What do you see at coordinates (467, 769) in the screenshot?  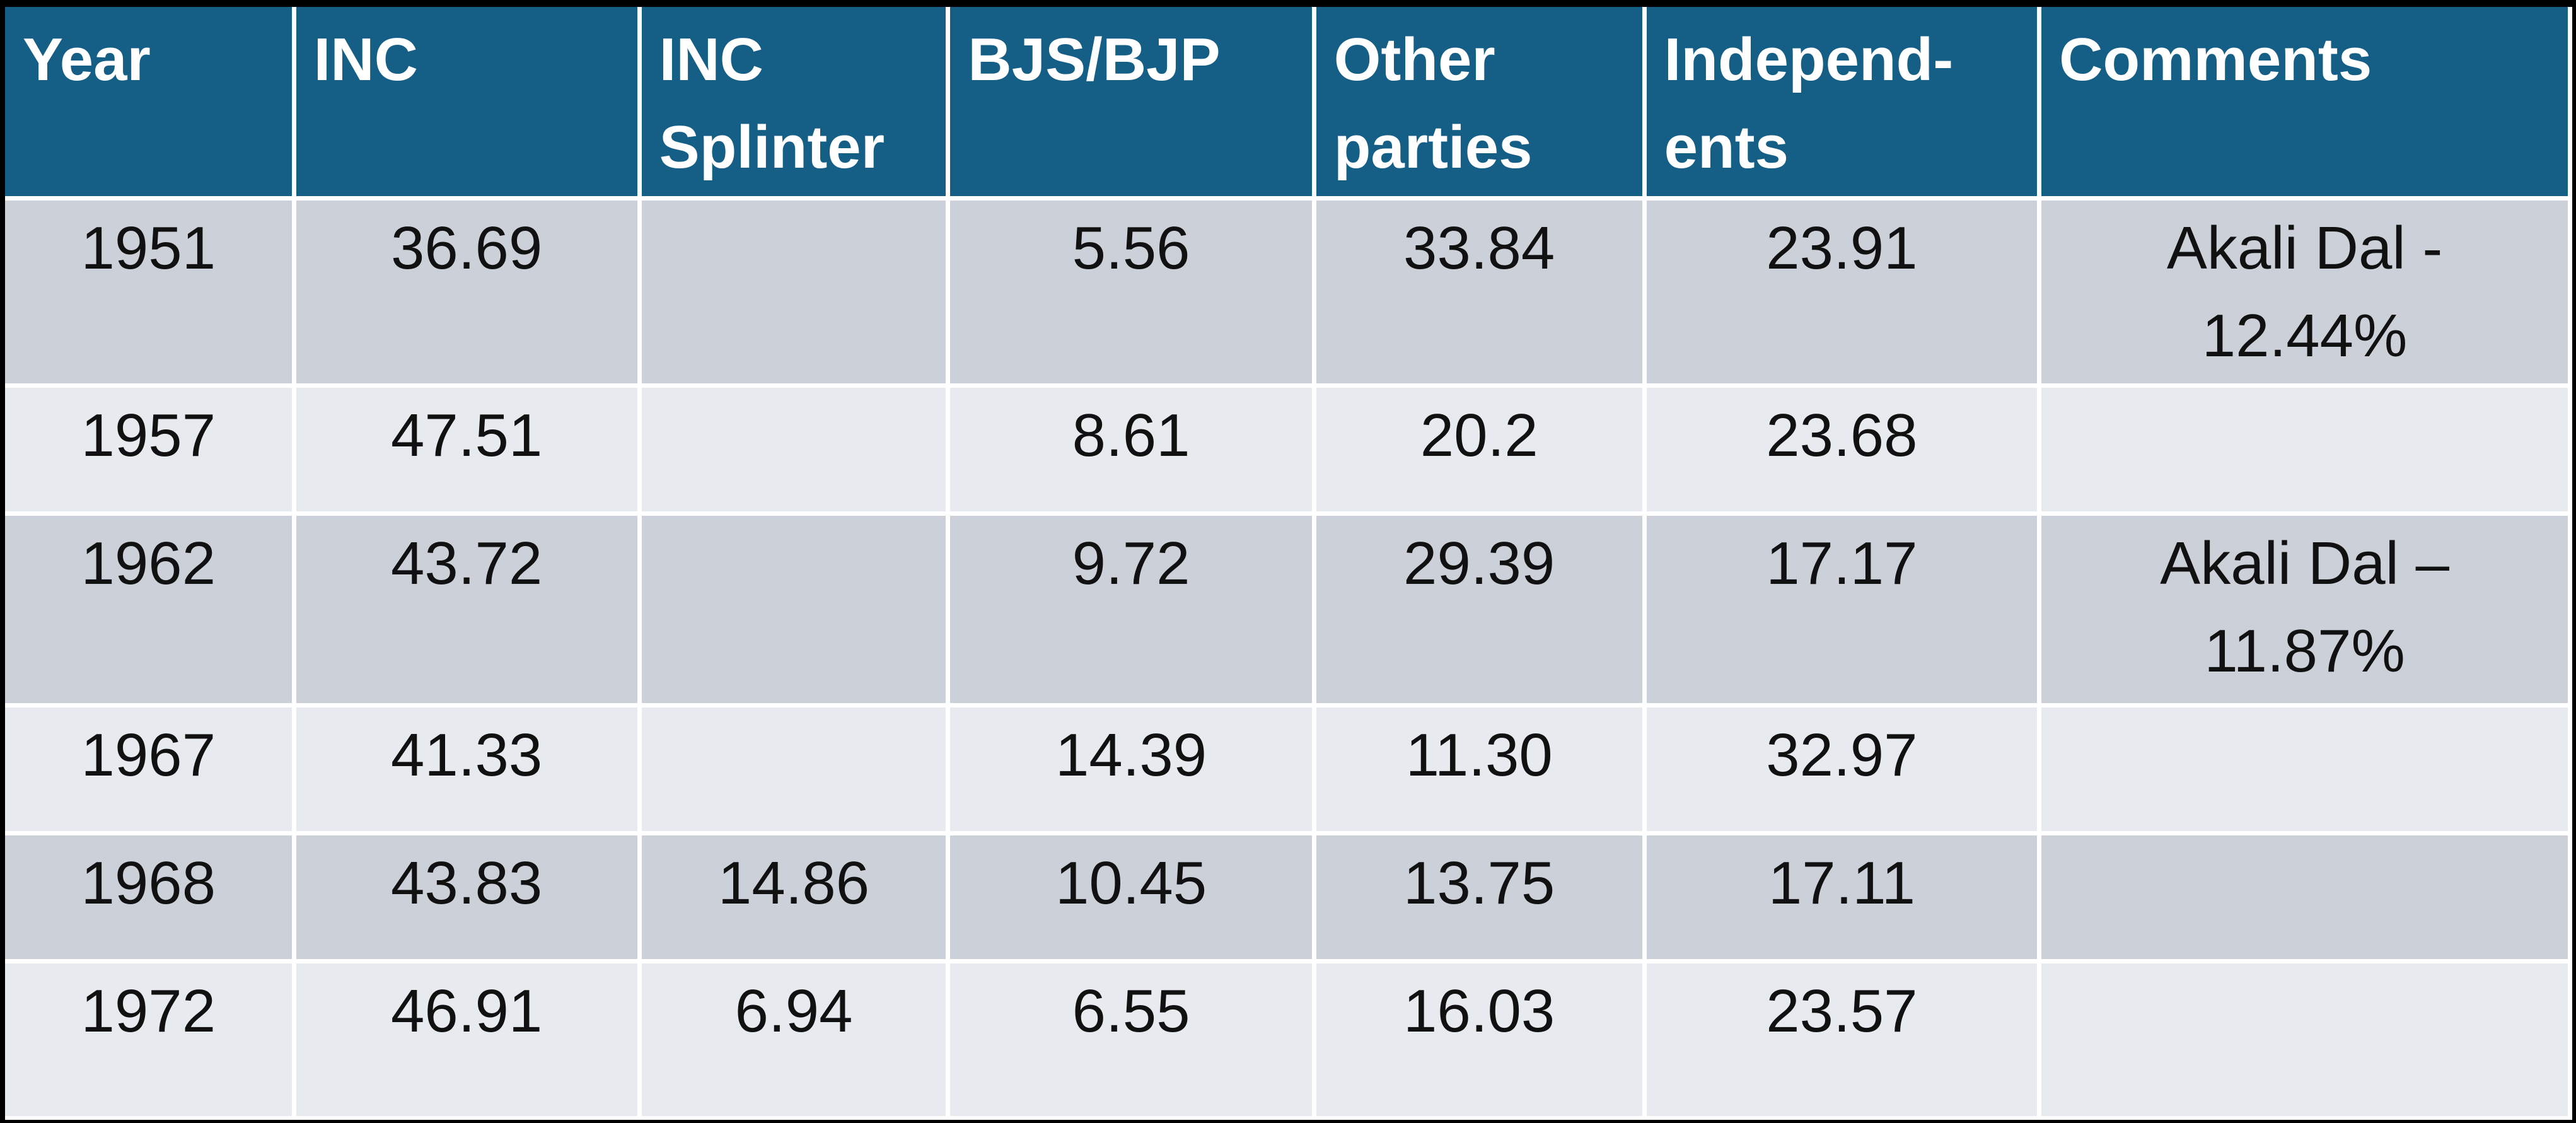 I see `cell-inc: 41.33` at bounding box center [467, 769].